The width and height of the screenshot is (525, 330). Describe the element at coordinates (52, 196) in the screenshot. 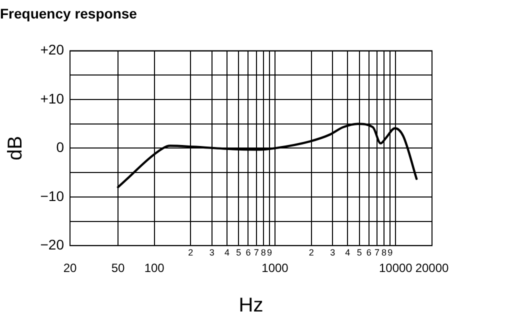

I see `y-tick-label: −10` at that location.